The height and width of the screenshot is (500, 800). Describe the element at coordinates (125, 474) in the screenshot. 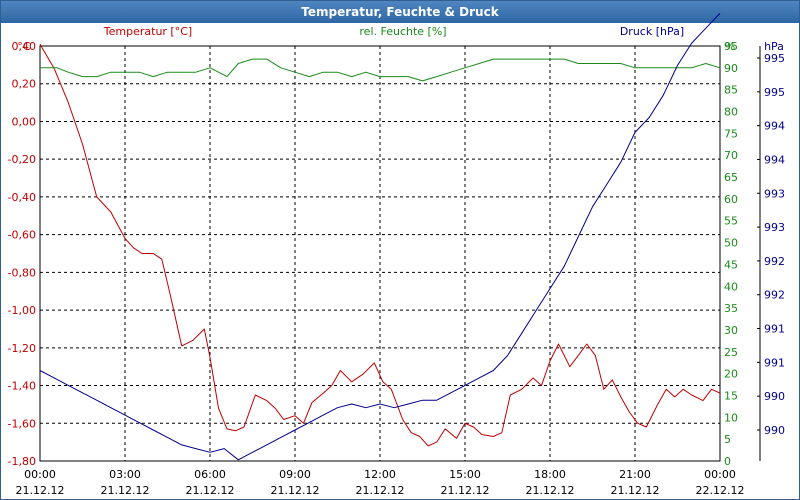

I see `x-tick-time: 03:00` at that location.